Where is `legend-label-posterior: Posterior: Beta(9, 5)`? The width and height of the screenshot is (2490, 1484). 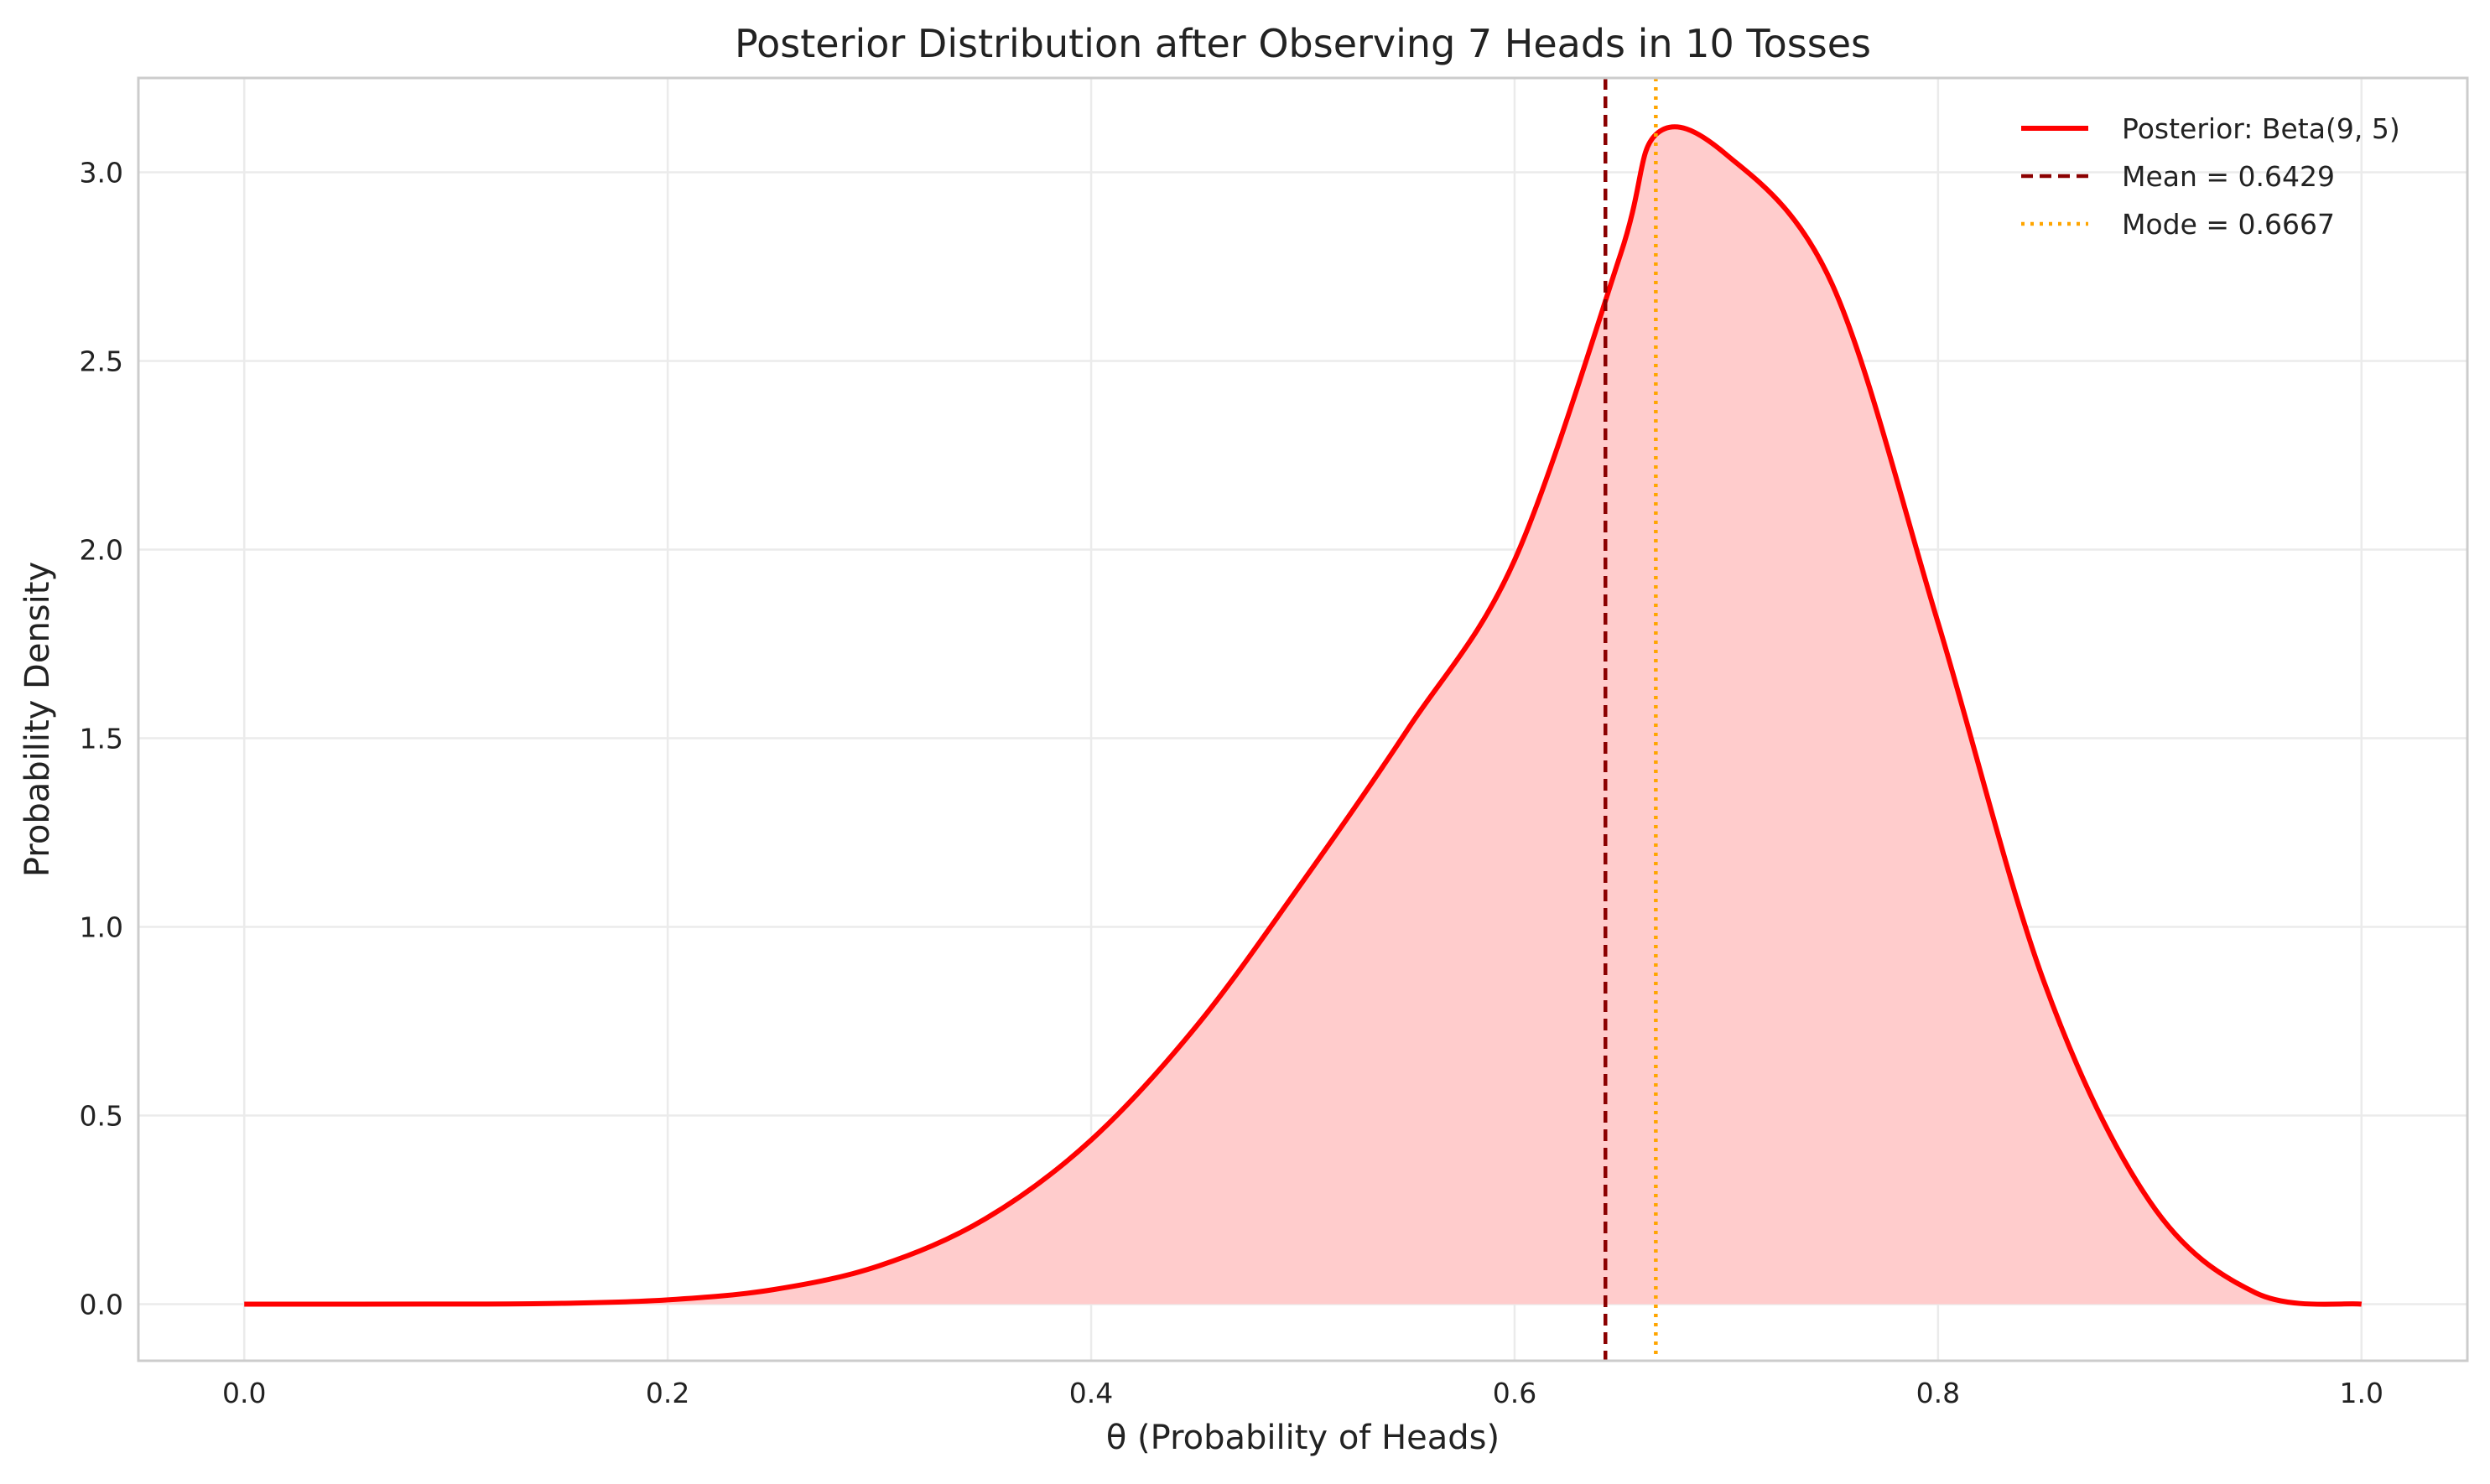 legend-label-posterior: Posterior: Beta(9, 5) is located at coordinates (2261, 128).